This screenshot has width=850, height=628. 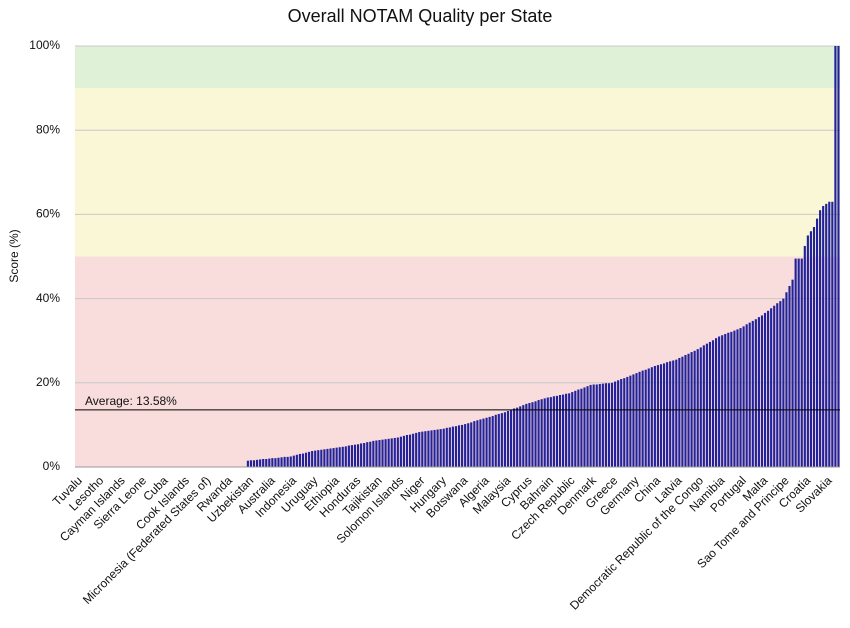 What do you see at coordinates (44, 45) in the screenshot?
I see `y-tick-label: 100%` at bounding box center [44, 45].